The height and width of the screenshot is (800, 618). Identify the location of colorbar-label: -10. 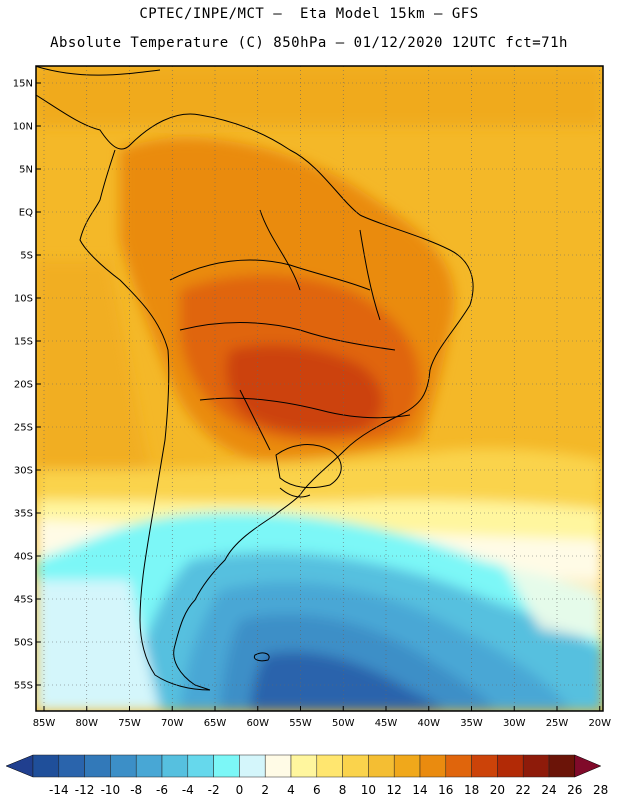
(111, 790).